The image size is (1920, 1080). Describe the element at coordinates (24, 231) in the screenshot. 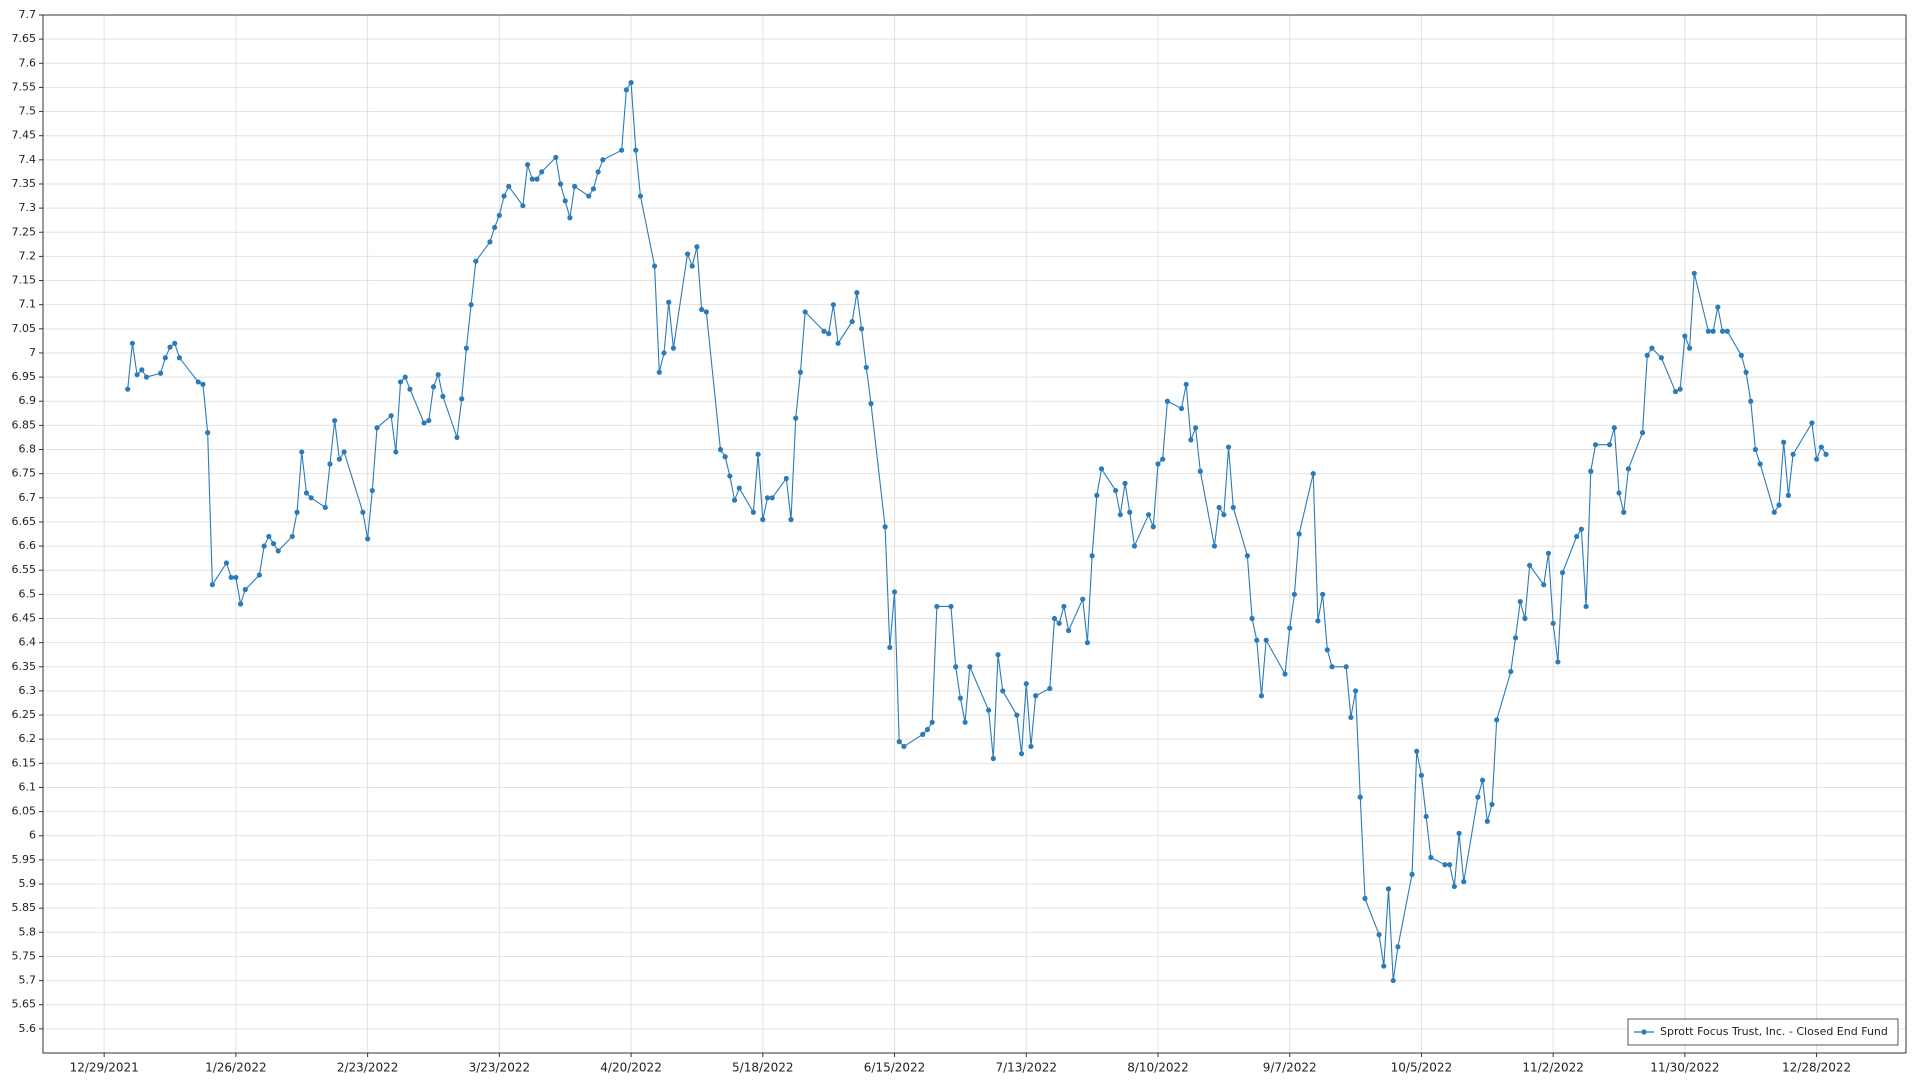

I see `y-tick-label: 7.25` at that location.